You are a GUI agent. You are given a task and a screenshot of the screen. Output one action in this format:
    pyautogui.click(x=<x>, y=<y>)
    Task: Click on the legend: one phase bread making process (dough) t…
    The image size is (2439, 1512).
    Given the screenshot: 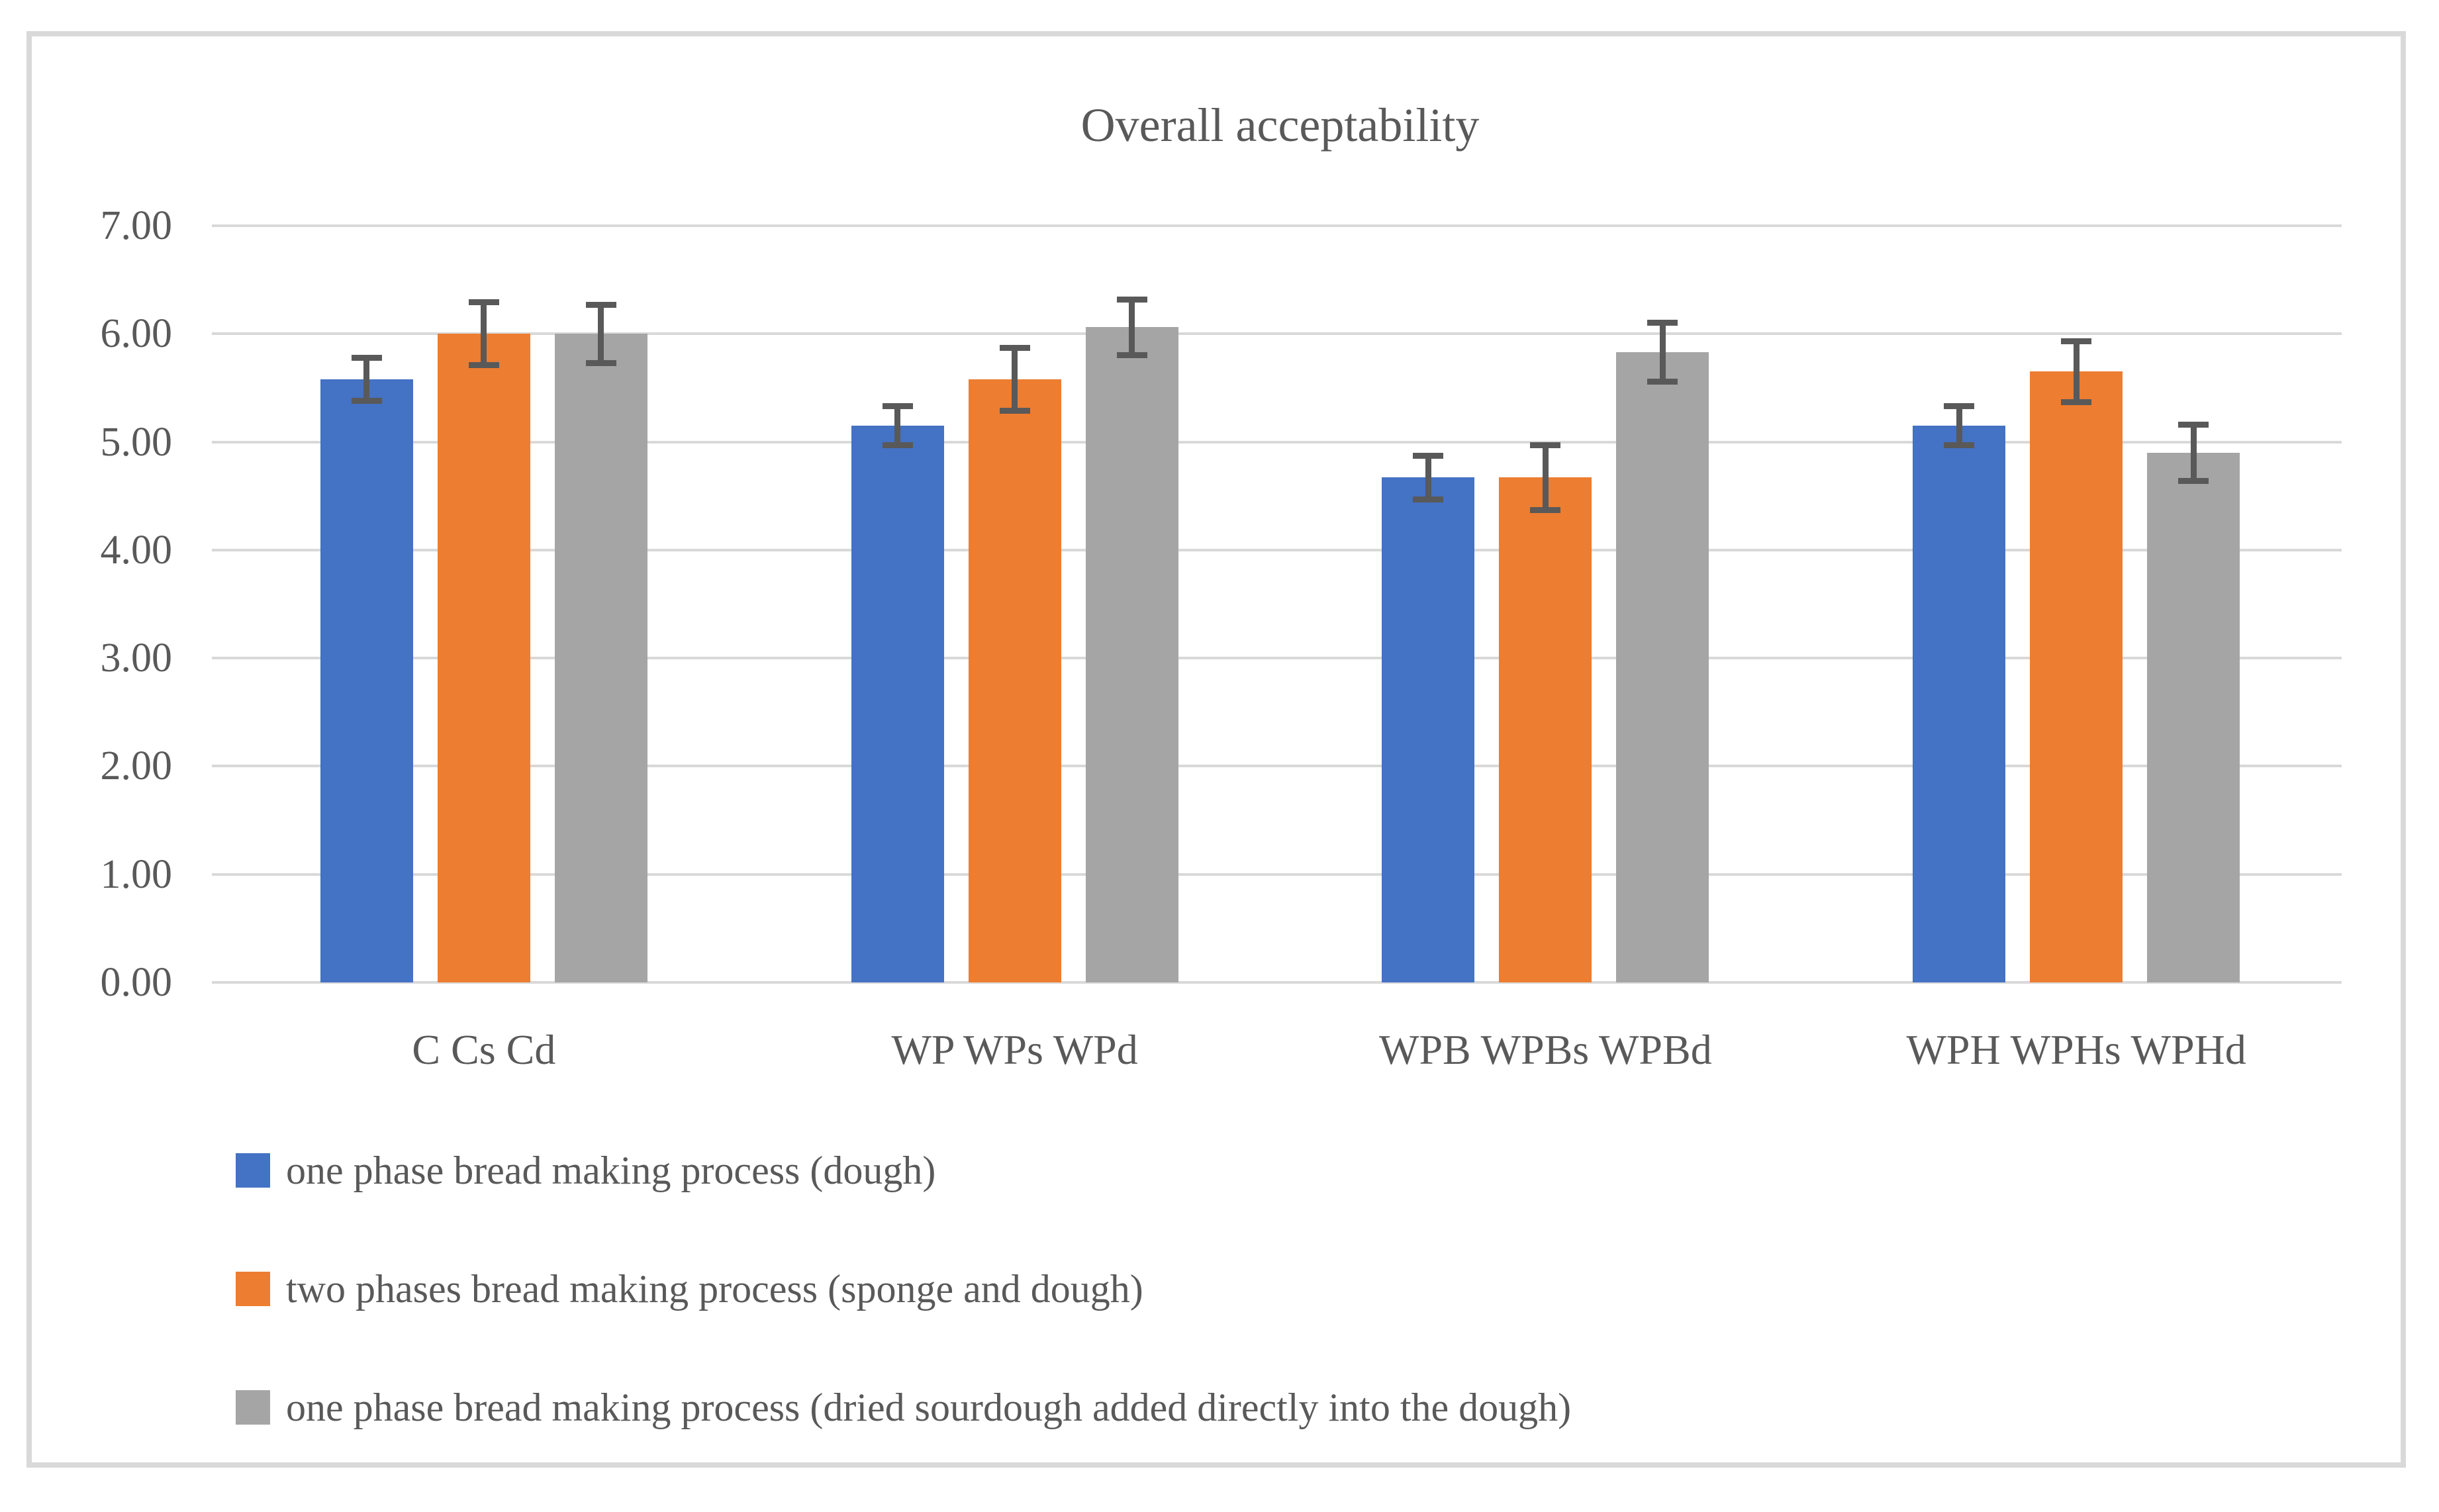 What is the action you would take?
    pyautogui.click(x=903, y=1289)
    